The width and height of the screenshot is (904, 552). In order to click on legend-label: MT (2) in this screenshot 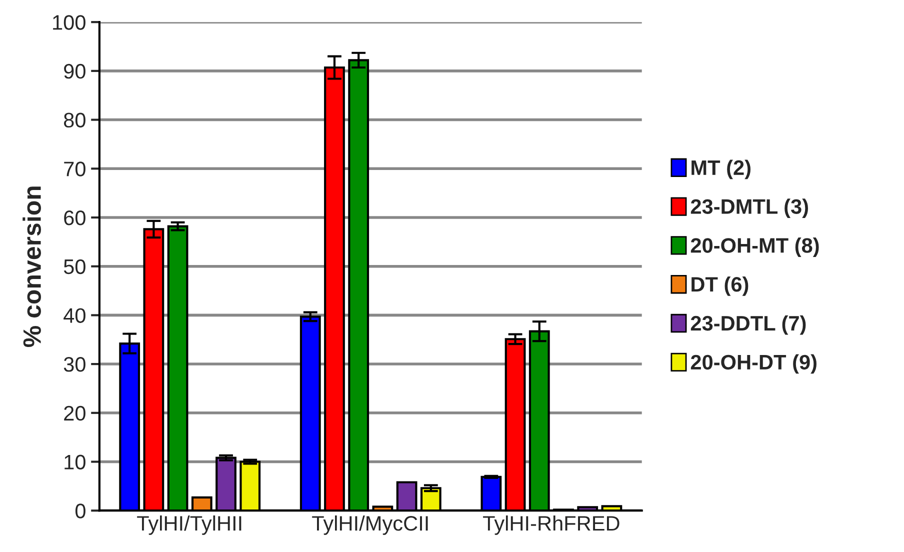, I will do `click(721, 170)`.